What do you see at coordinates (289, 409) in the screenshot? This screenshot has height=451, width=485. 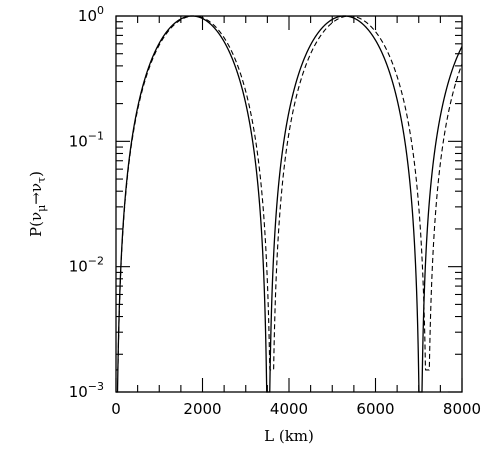 I see `x-tick-label: 4000` at bounding box center [289, 409].